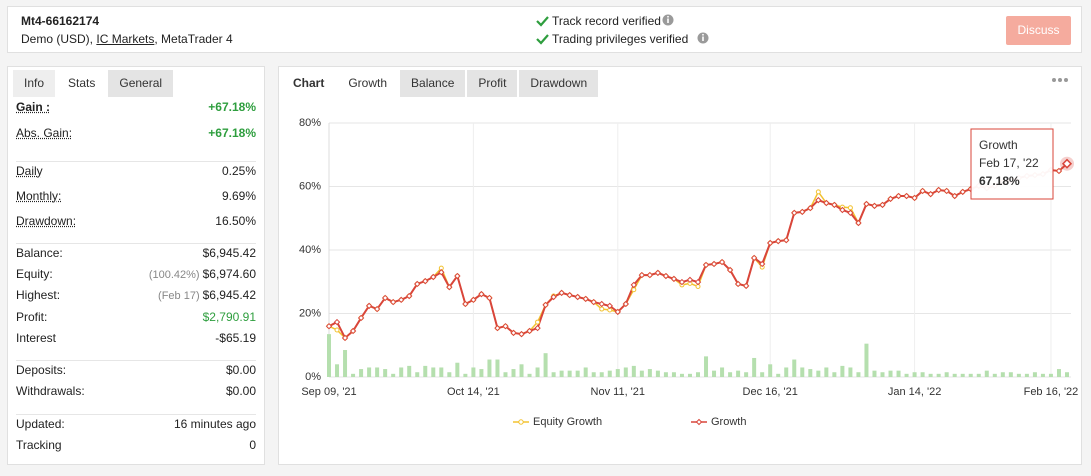 This screenshot has height=476, width=1091. I want to click on detail: Demo (USD),, so click(57, 39).